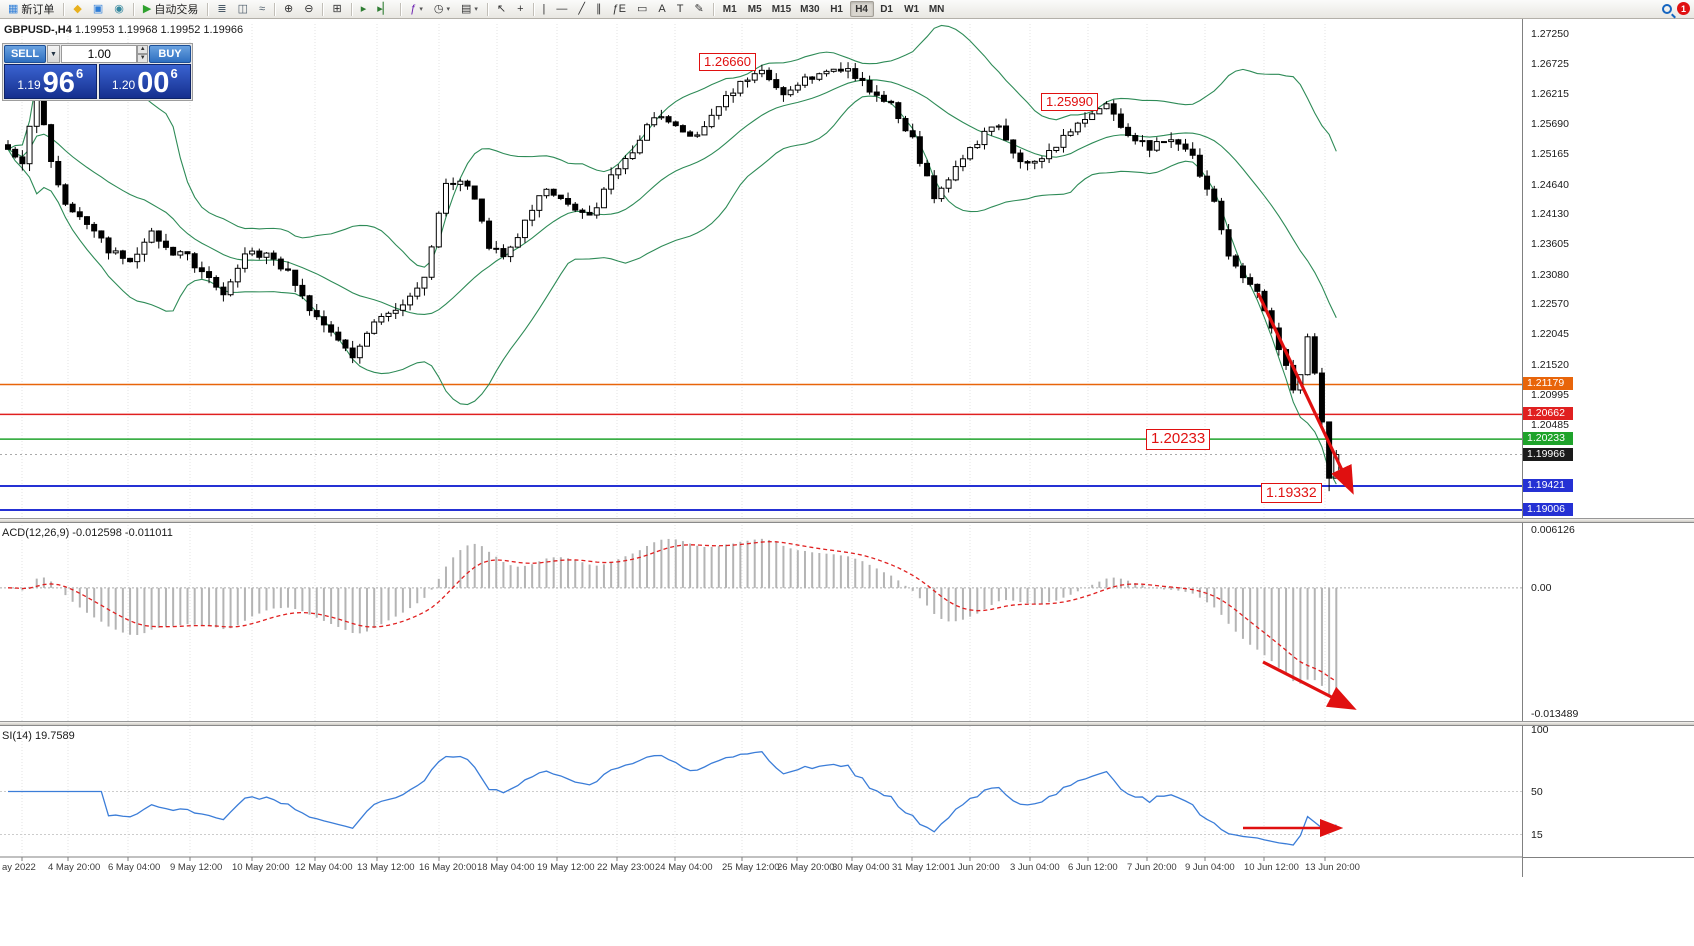  Describe the element at coordinates (661, 9) in the screenshot. I see `text-button: A` at that location.